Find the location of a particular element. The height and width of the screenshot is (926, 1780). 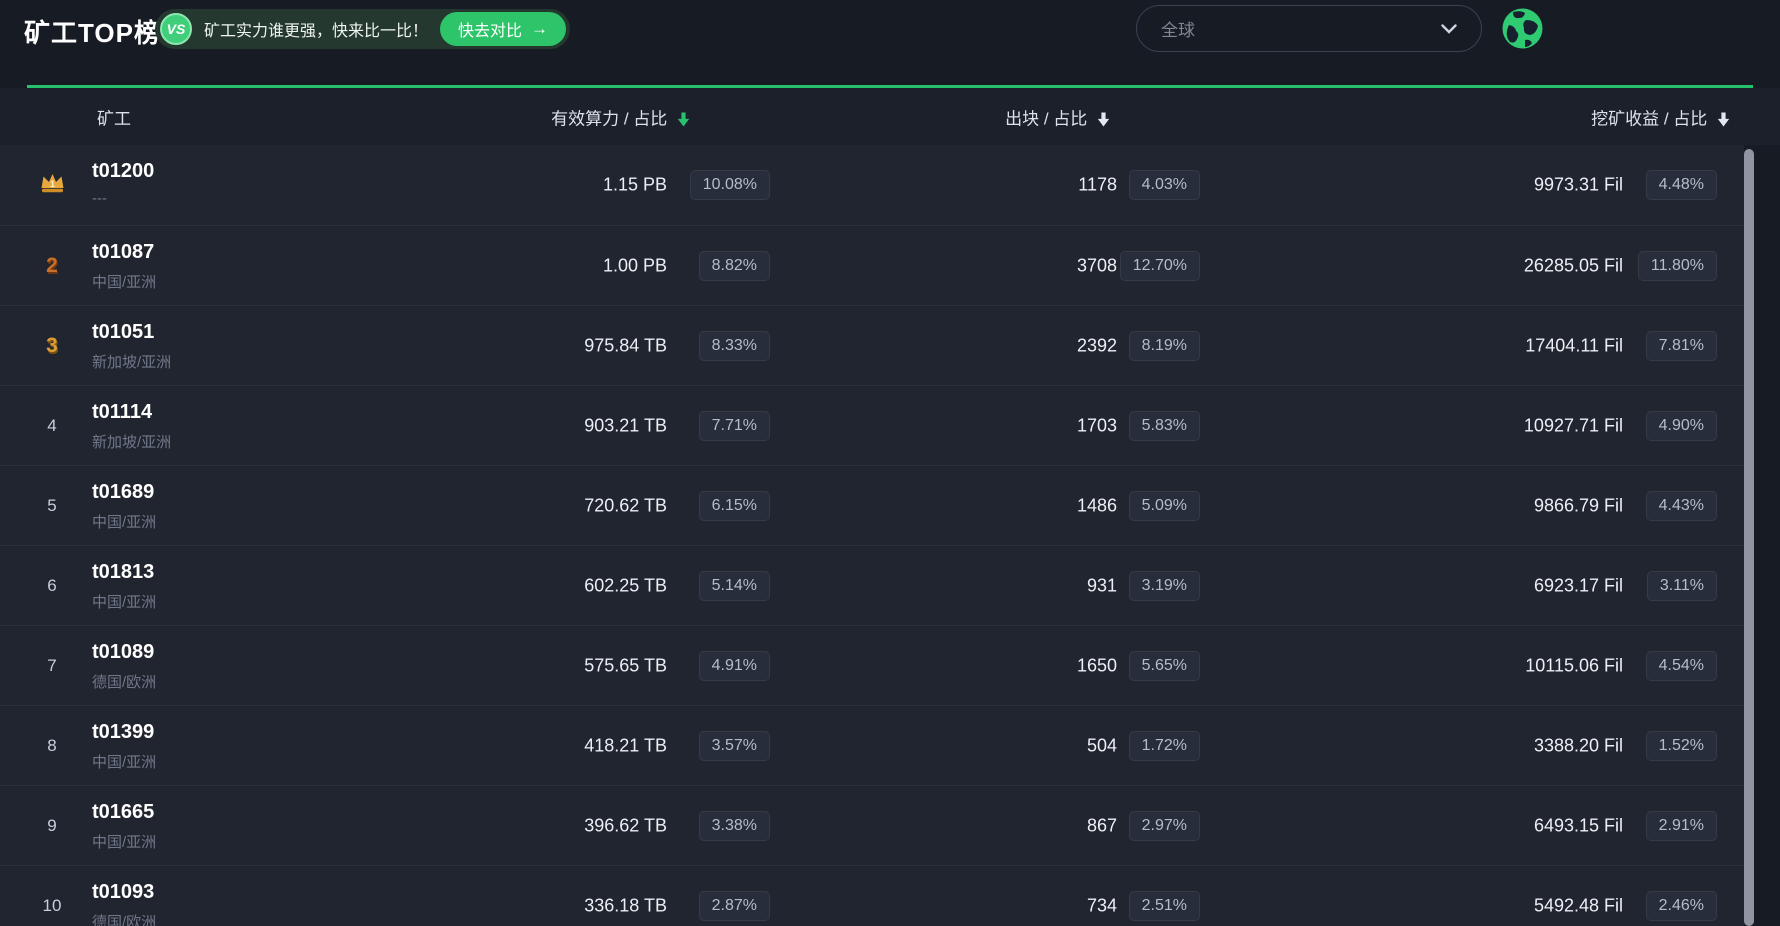

column-header-power-label: 有效算力 / 占比 is located at coordinates (609, 118).